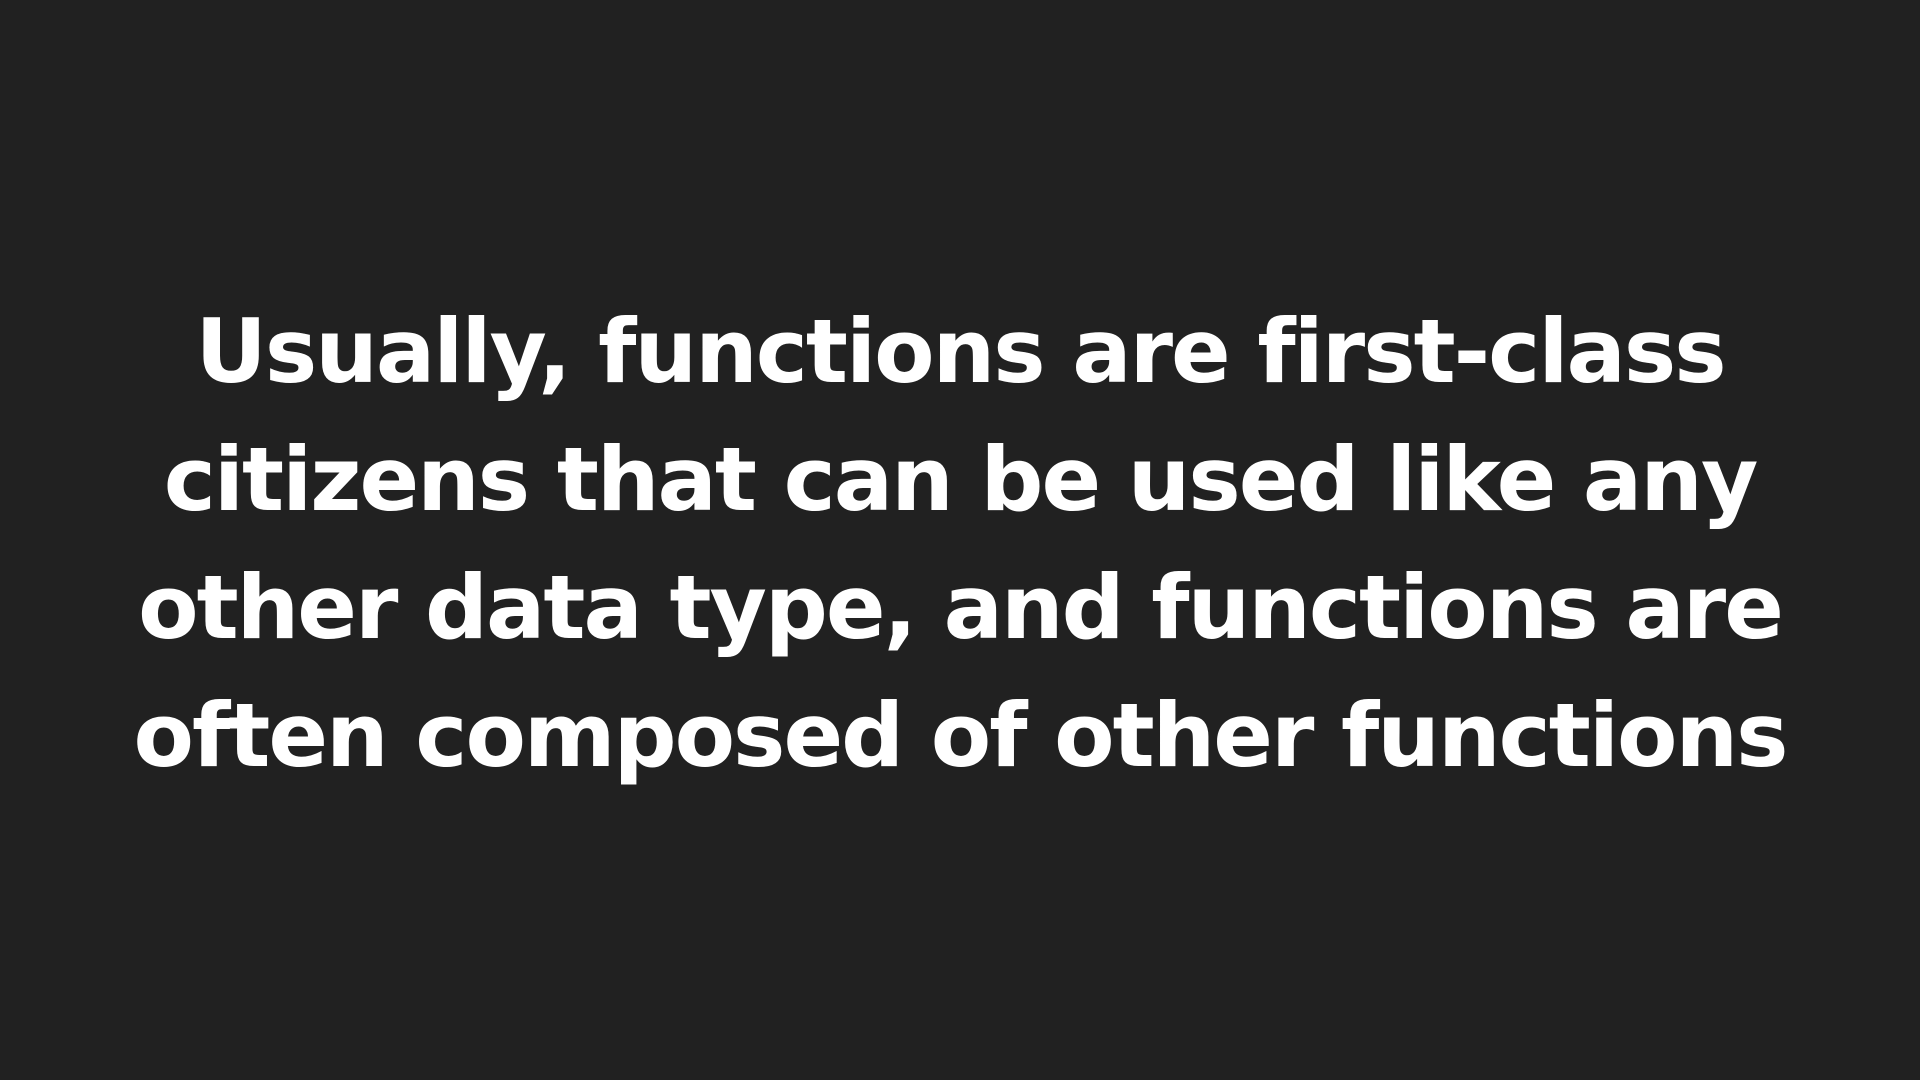 This screenshot has width=1920, height=1080. What do you see at coordinates (961, 735) in the screenshot?
I see `statement-line-4: often composed of other functions` at bounding box center [961, 735].